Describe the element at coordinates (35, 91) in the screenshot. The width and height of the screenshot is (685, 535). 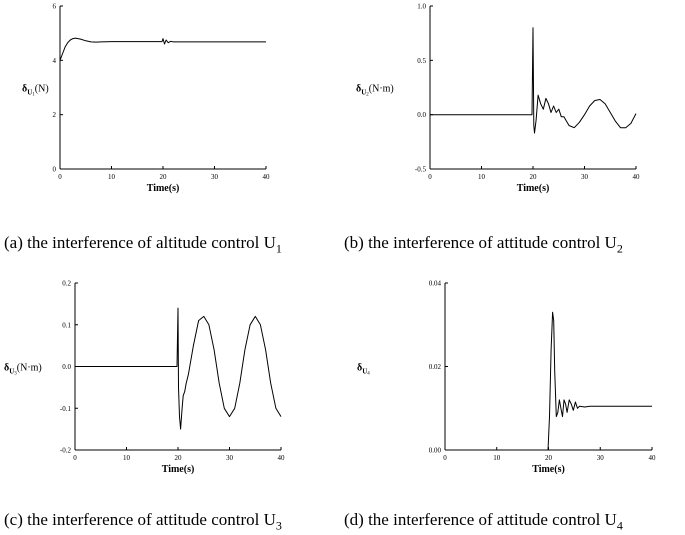
I see `y-axis-label: δU1(N)` at that location.